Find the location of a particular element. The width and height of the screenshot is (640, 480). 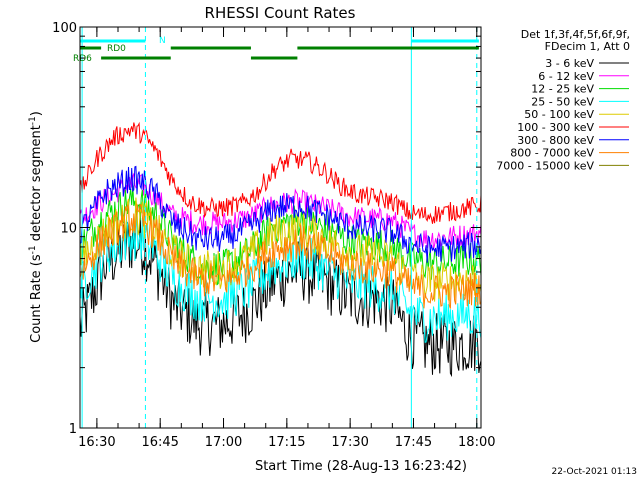

legend-entry-label: 12 - 25 keV is located at coordinates (562, 89).